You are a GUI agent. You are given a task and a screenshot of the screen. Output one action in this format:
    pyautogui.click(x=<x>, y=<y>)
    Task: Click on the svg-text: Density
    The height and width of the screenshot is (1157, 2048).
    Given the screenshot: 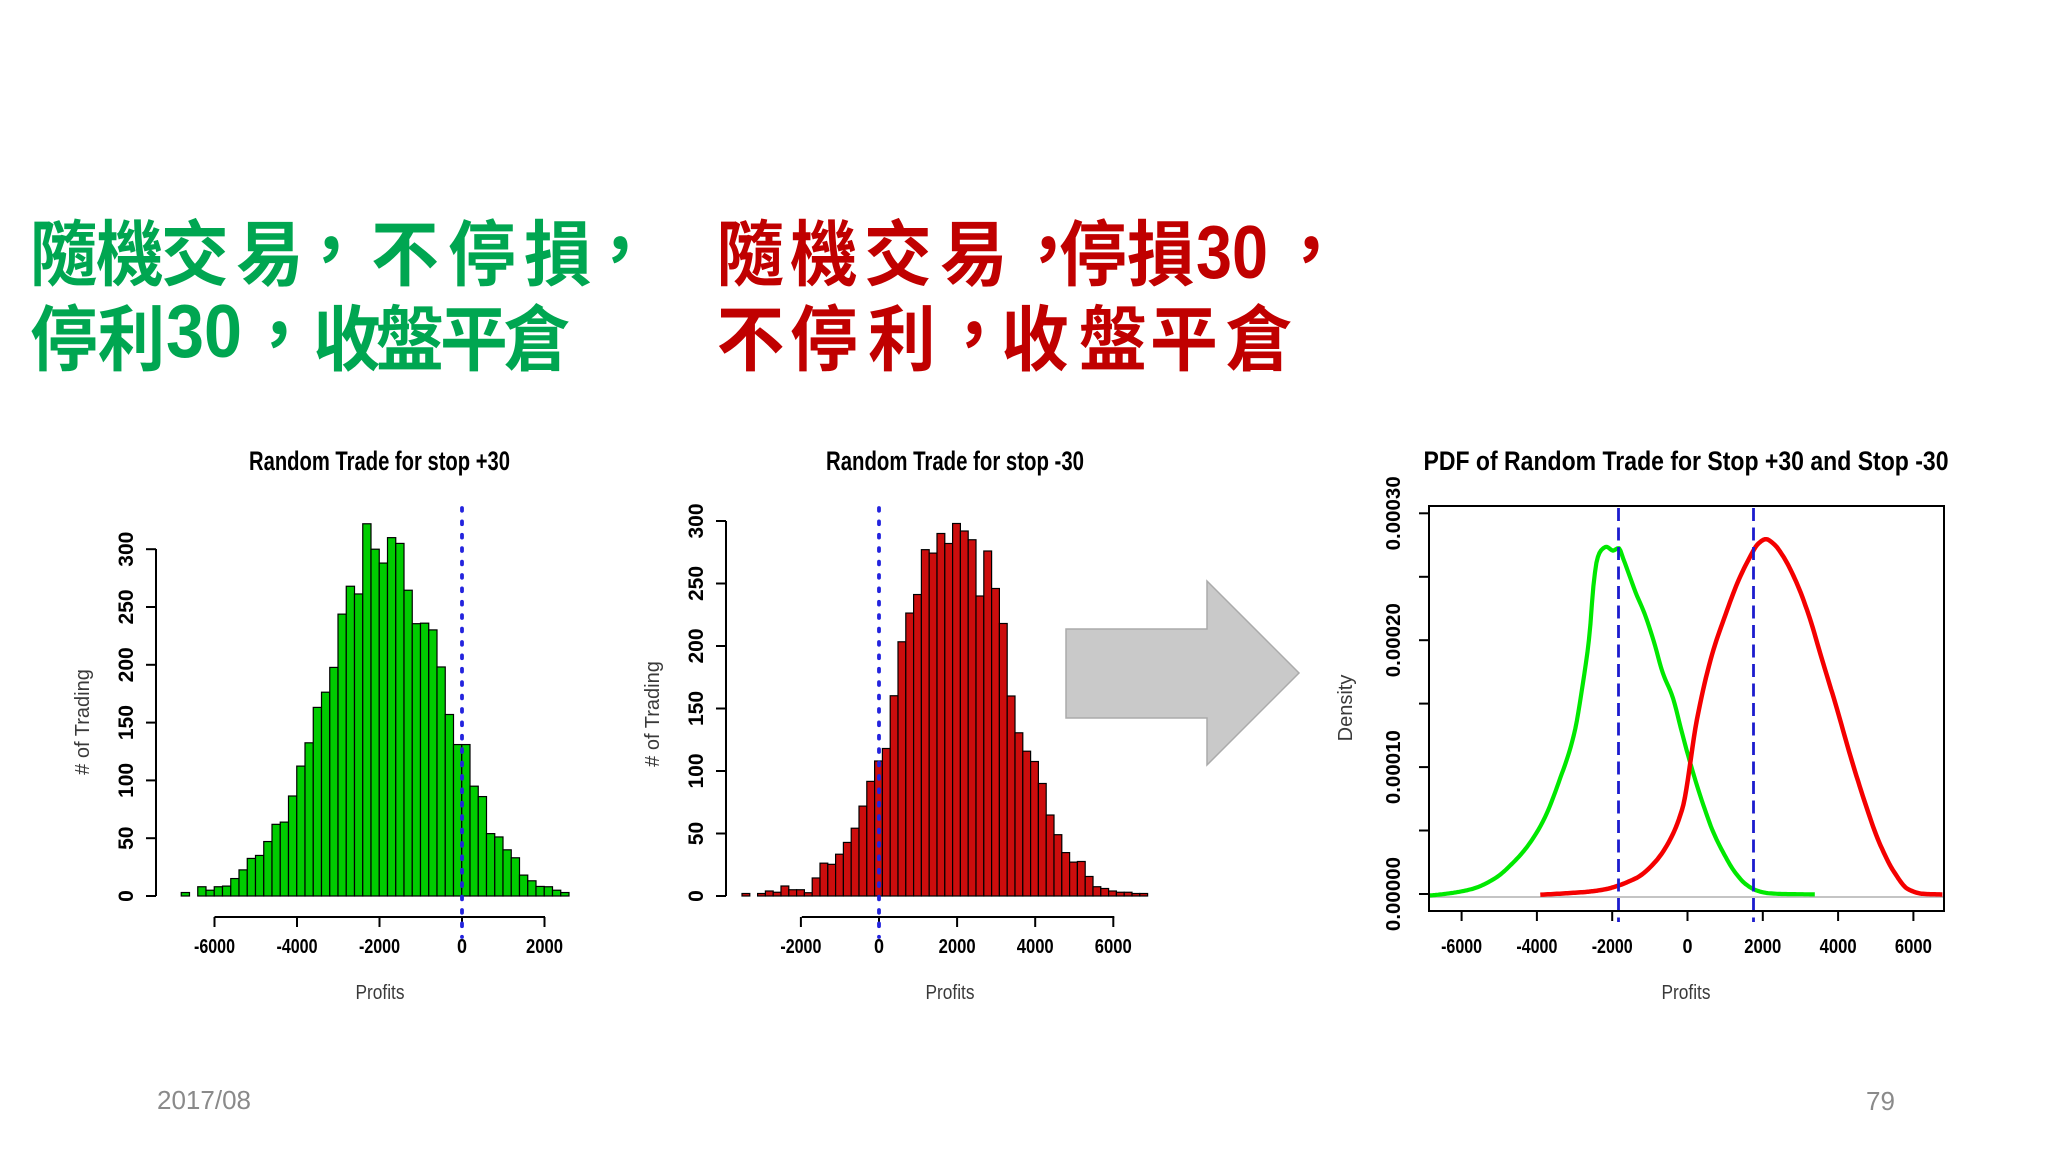 What is the action you would take?
    pyautogui.click(x=1346, y=708)
    